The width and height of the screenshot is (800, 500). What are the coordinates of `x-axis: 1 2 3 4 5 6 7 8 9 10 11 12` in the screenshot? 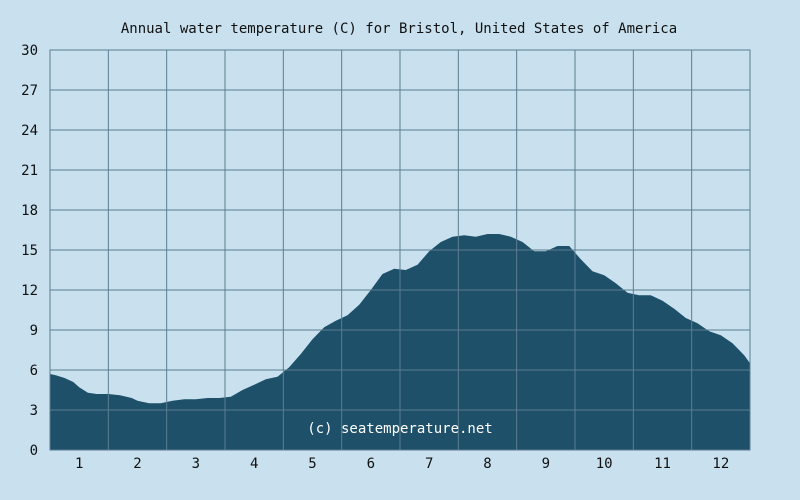 It's located at (402, 464).